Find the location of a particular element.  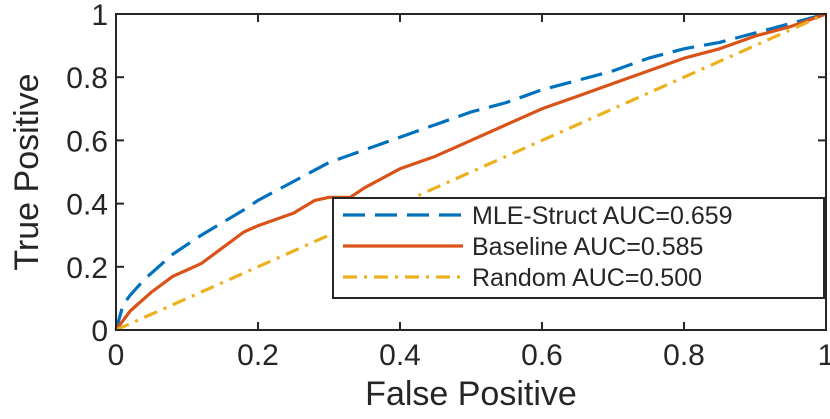

x-tick-label: 1 is located at coordinates (824, 355).